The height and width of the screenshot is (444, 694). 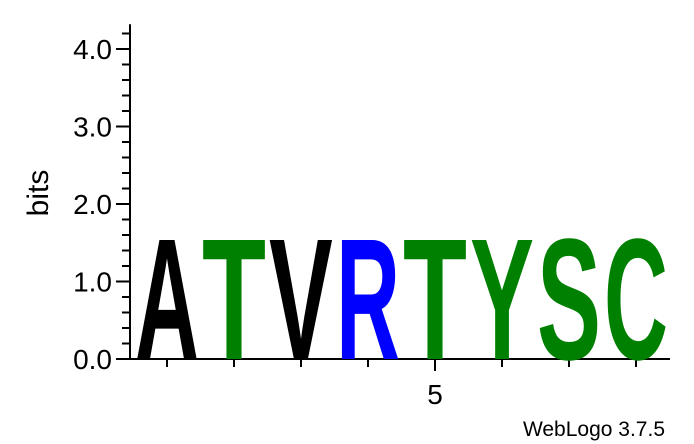 What do you see at coordinates (92, 204) in the screenshot?
I see `y-tick-label: 2.0` at bounding box center [92, 204].